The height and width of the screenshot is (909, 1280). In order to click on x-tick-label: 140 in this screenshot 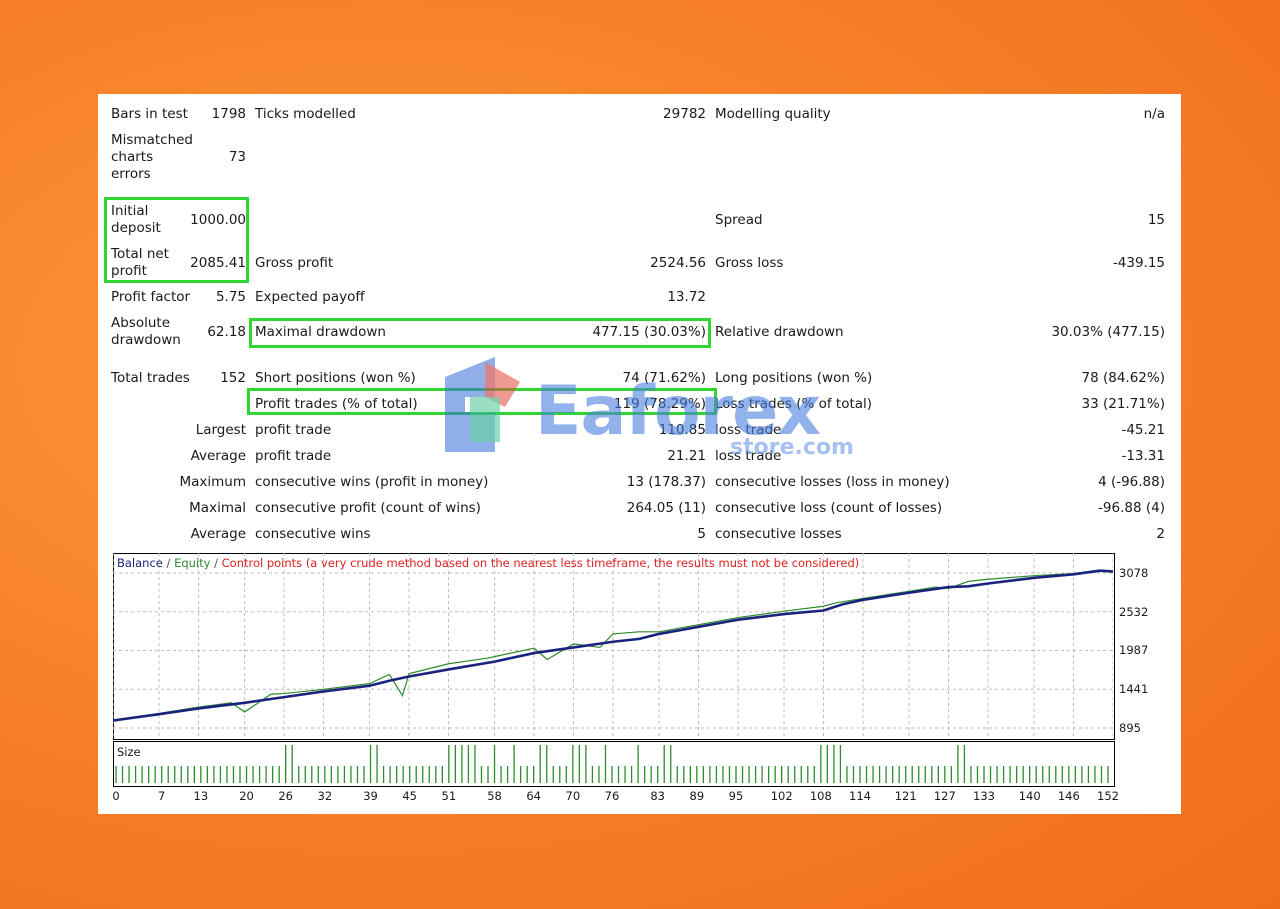, I will do `click(1029, 796)`.